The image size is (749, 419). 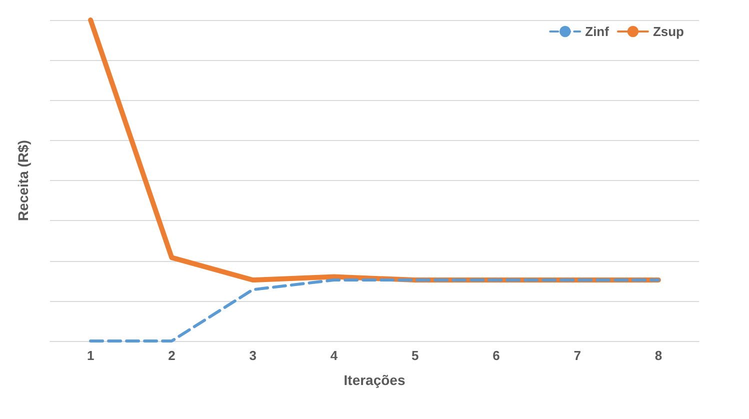 I want to click on x-tick-label: 4, so click(x=334, y=355).